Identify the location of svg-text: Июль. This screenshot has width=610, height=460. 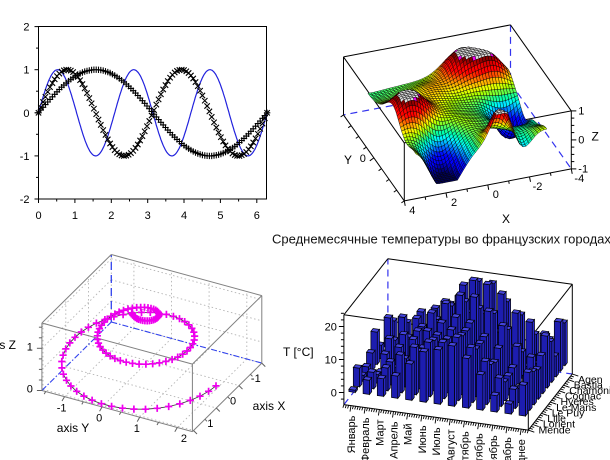
(437, 441).